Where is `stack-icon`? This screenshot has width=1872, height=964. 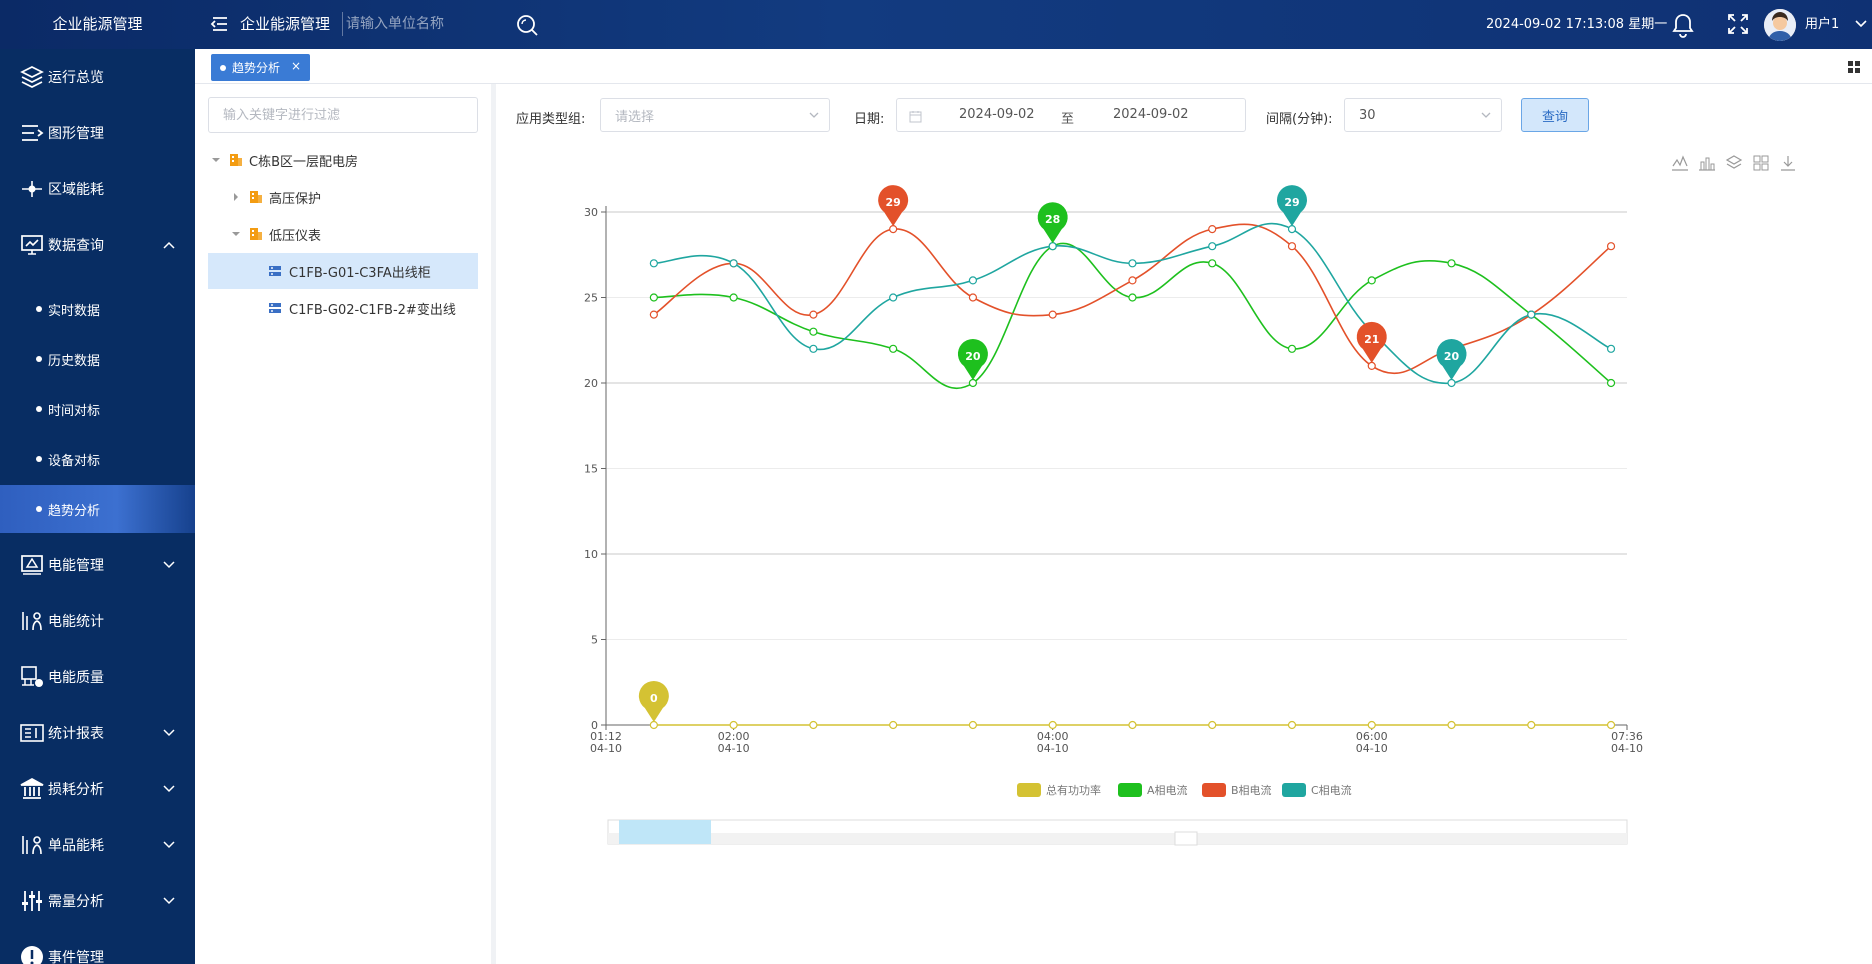
stack-icon is located at coordinates (1734, 163).